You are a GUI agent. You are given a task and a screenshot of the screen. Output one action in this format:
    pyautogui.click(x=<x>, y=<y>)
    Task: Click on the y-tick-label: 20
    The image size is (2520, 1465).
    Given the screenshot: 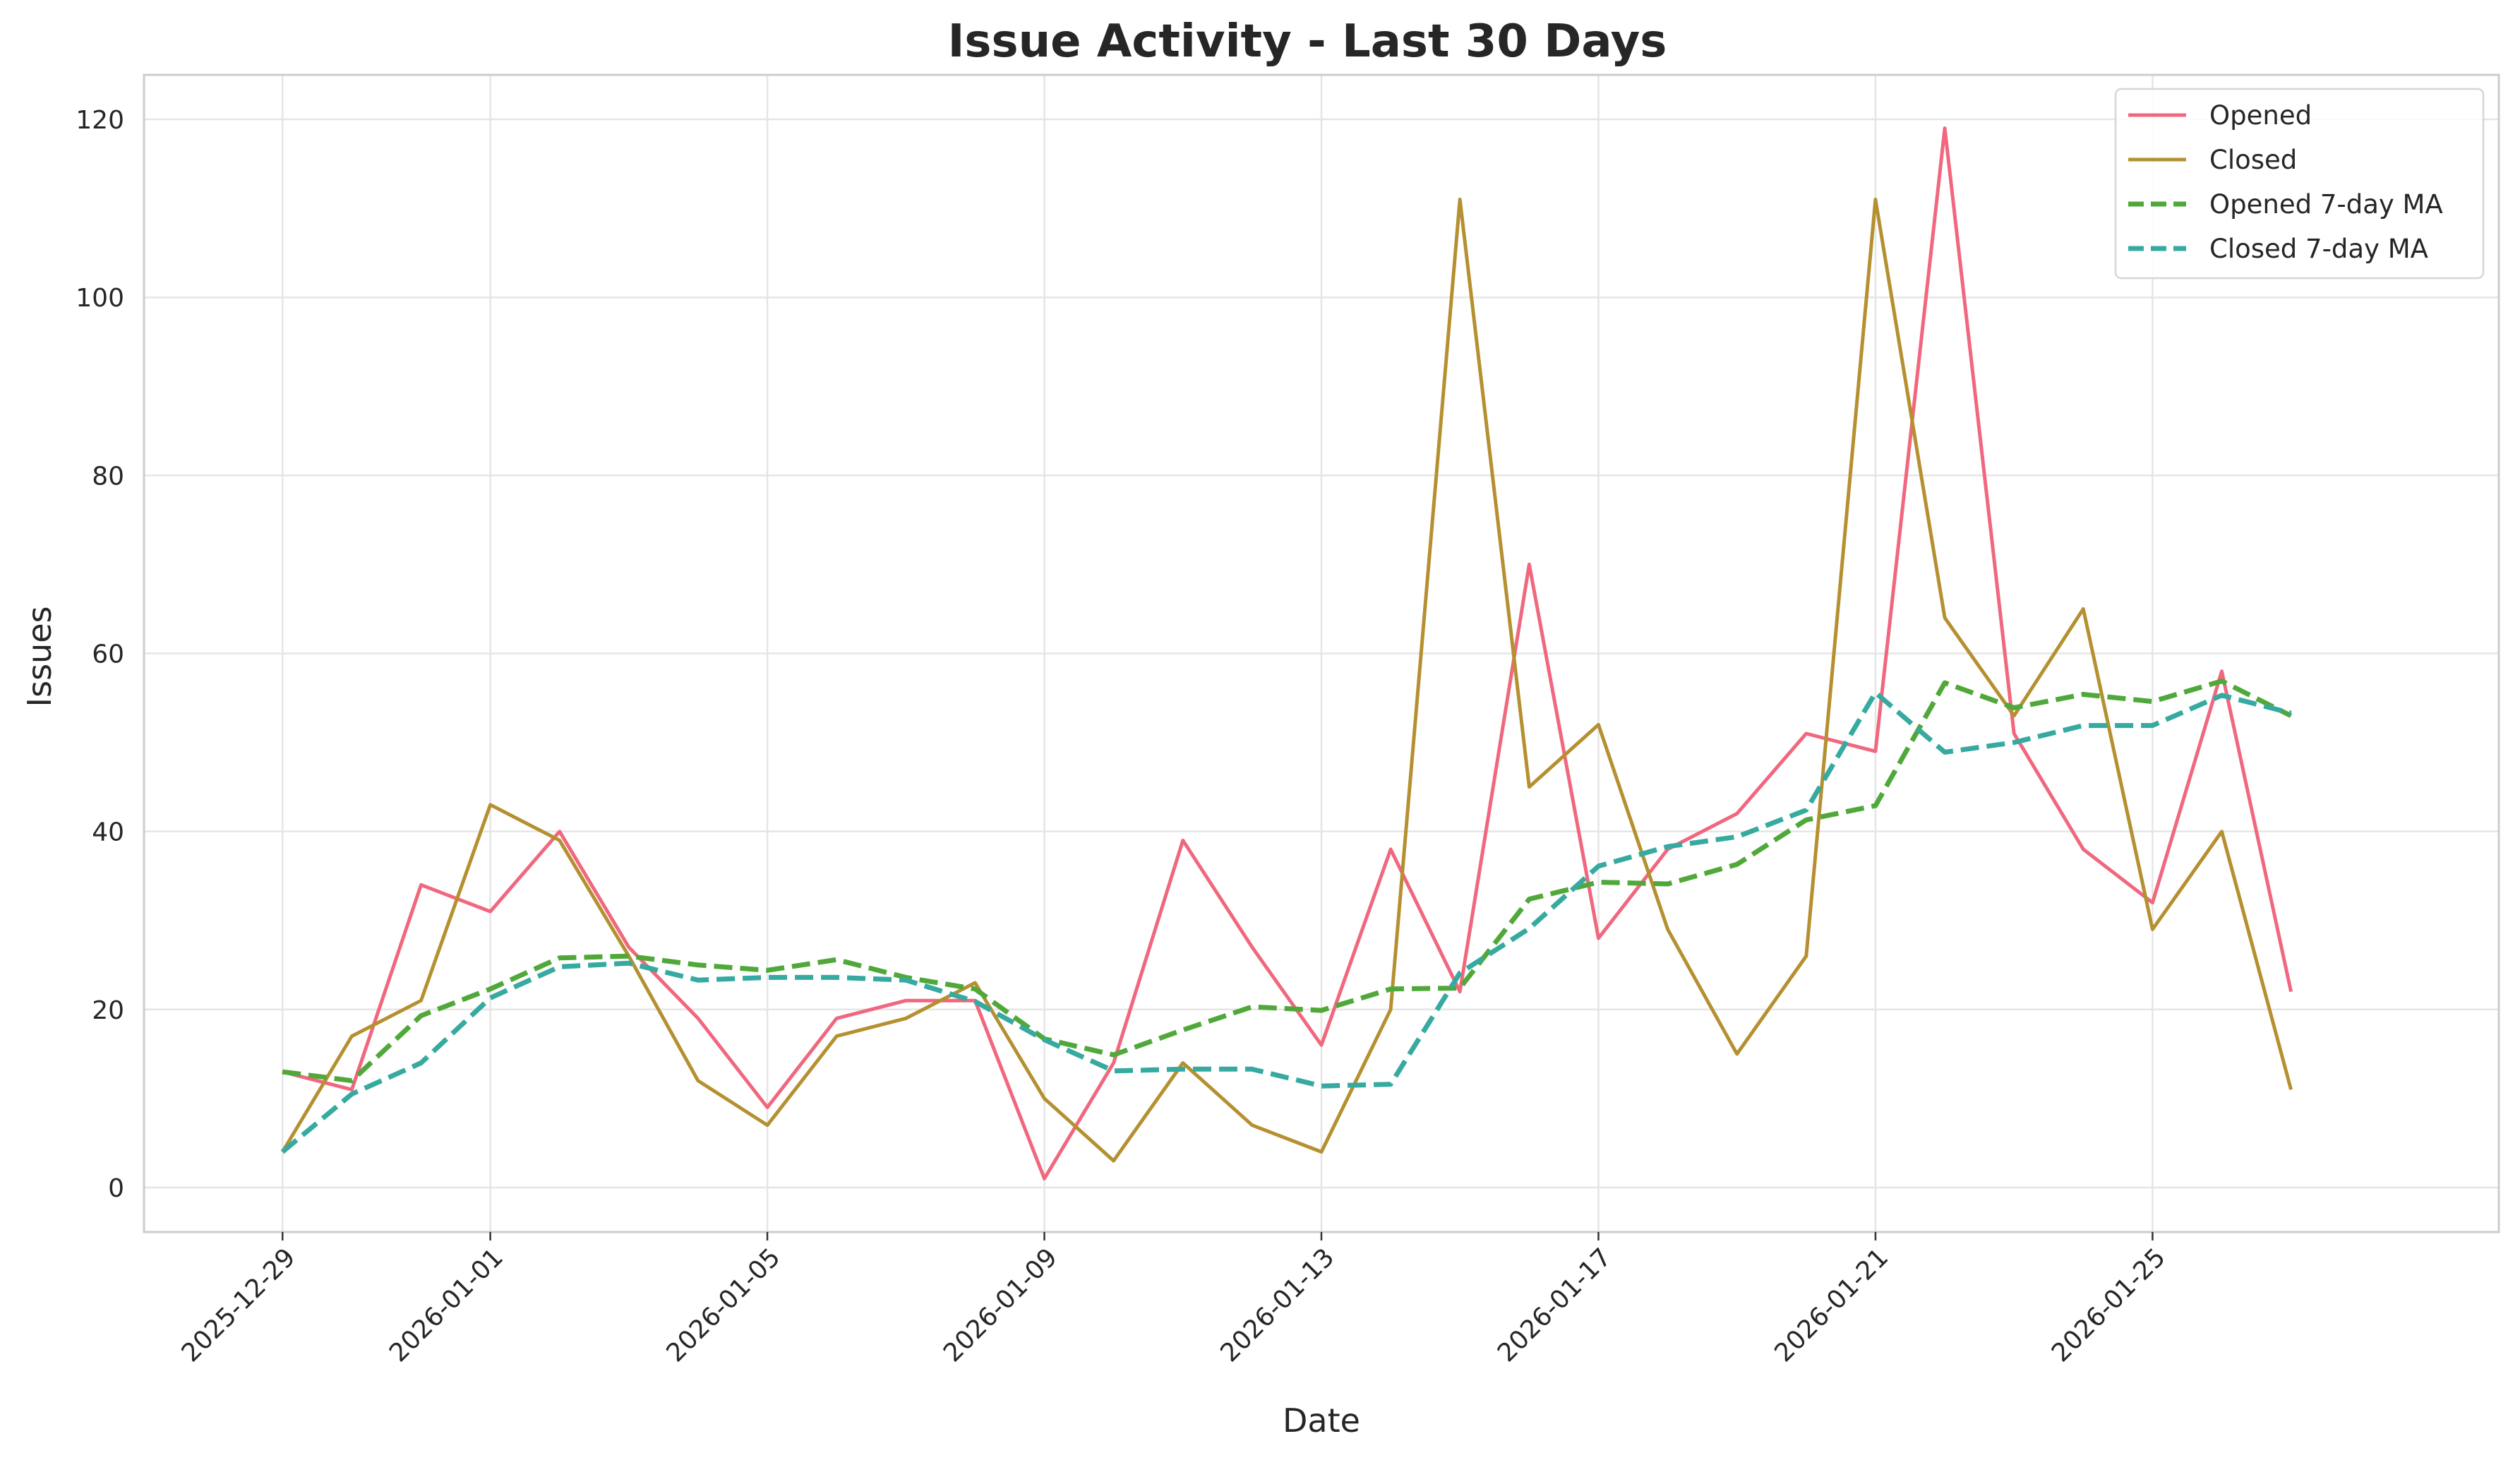 What is the action you would take?
    pyautogui.click(x=108, y=1010)
    